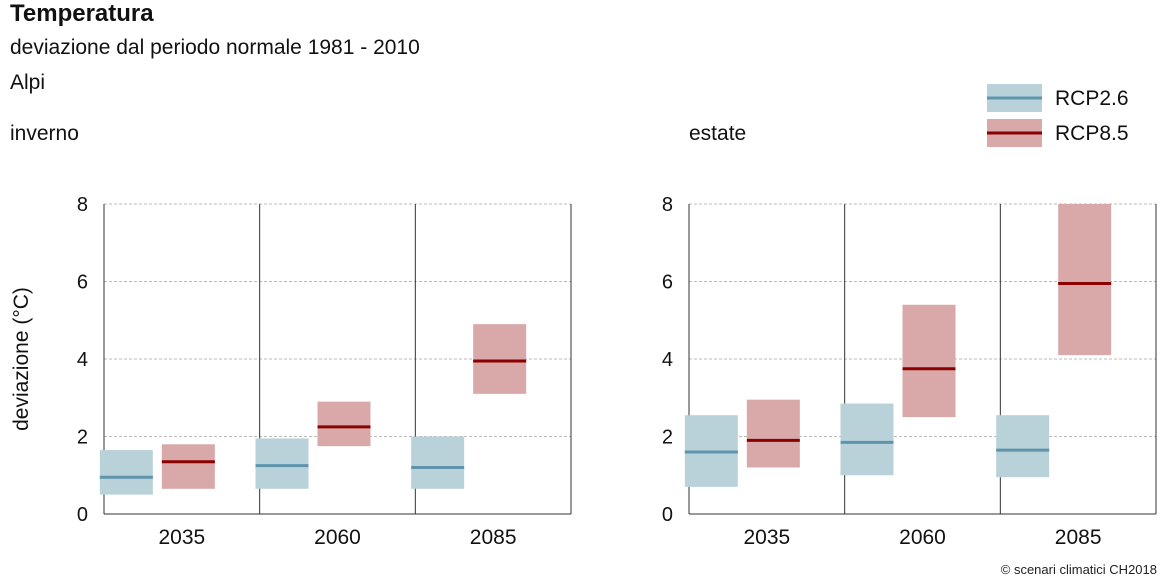 This screenshot has width=1169, height=583. I want to click on chart-title: Temperatura, so click(82, 13).